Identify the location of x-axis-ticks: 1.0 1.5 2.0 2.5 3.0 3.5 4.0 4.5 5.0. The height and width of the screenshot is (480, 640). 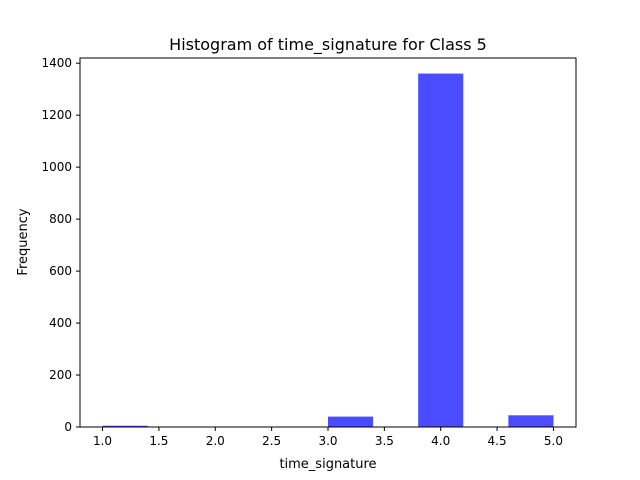
(328, 437).